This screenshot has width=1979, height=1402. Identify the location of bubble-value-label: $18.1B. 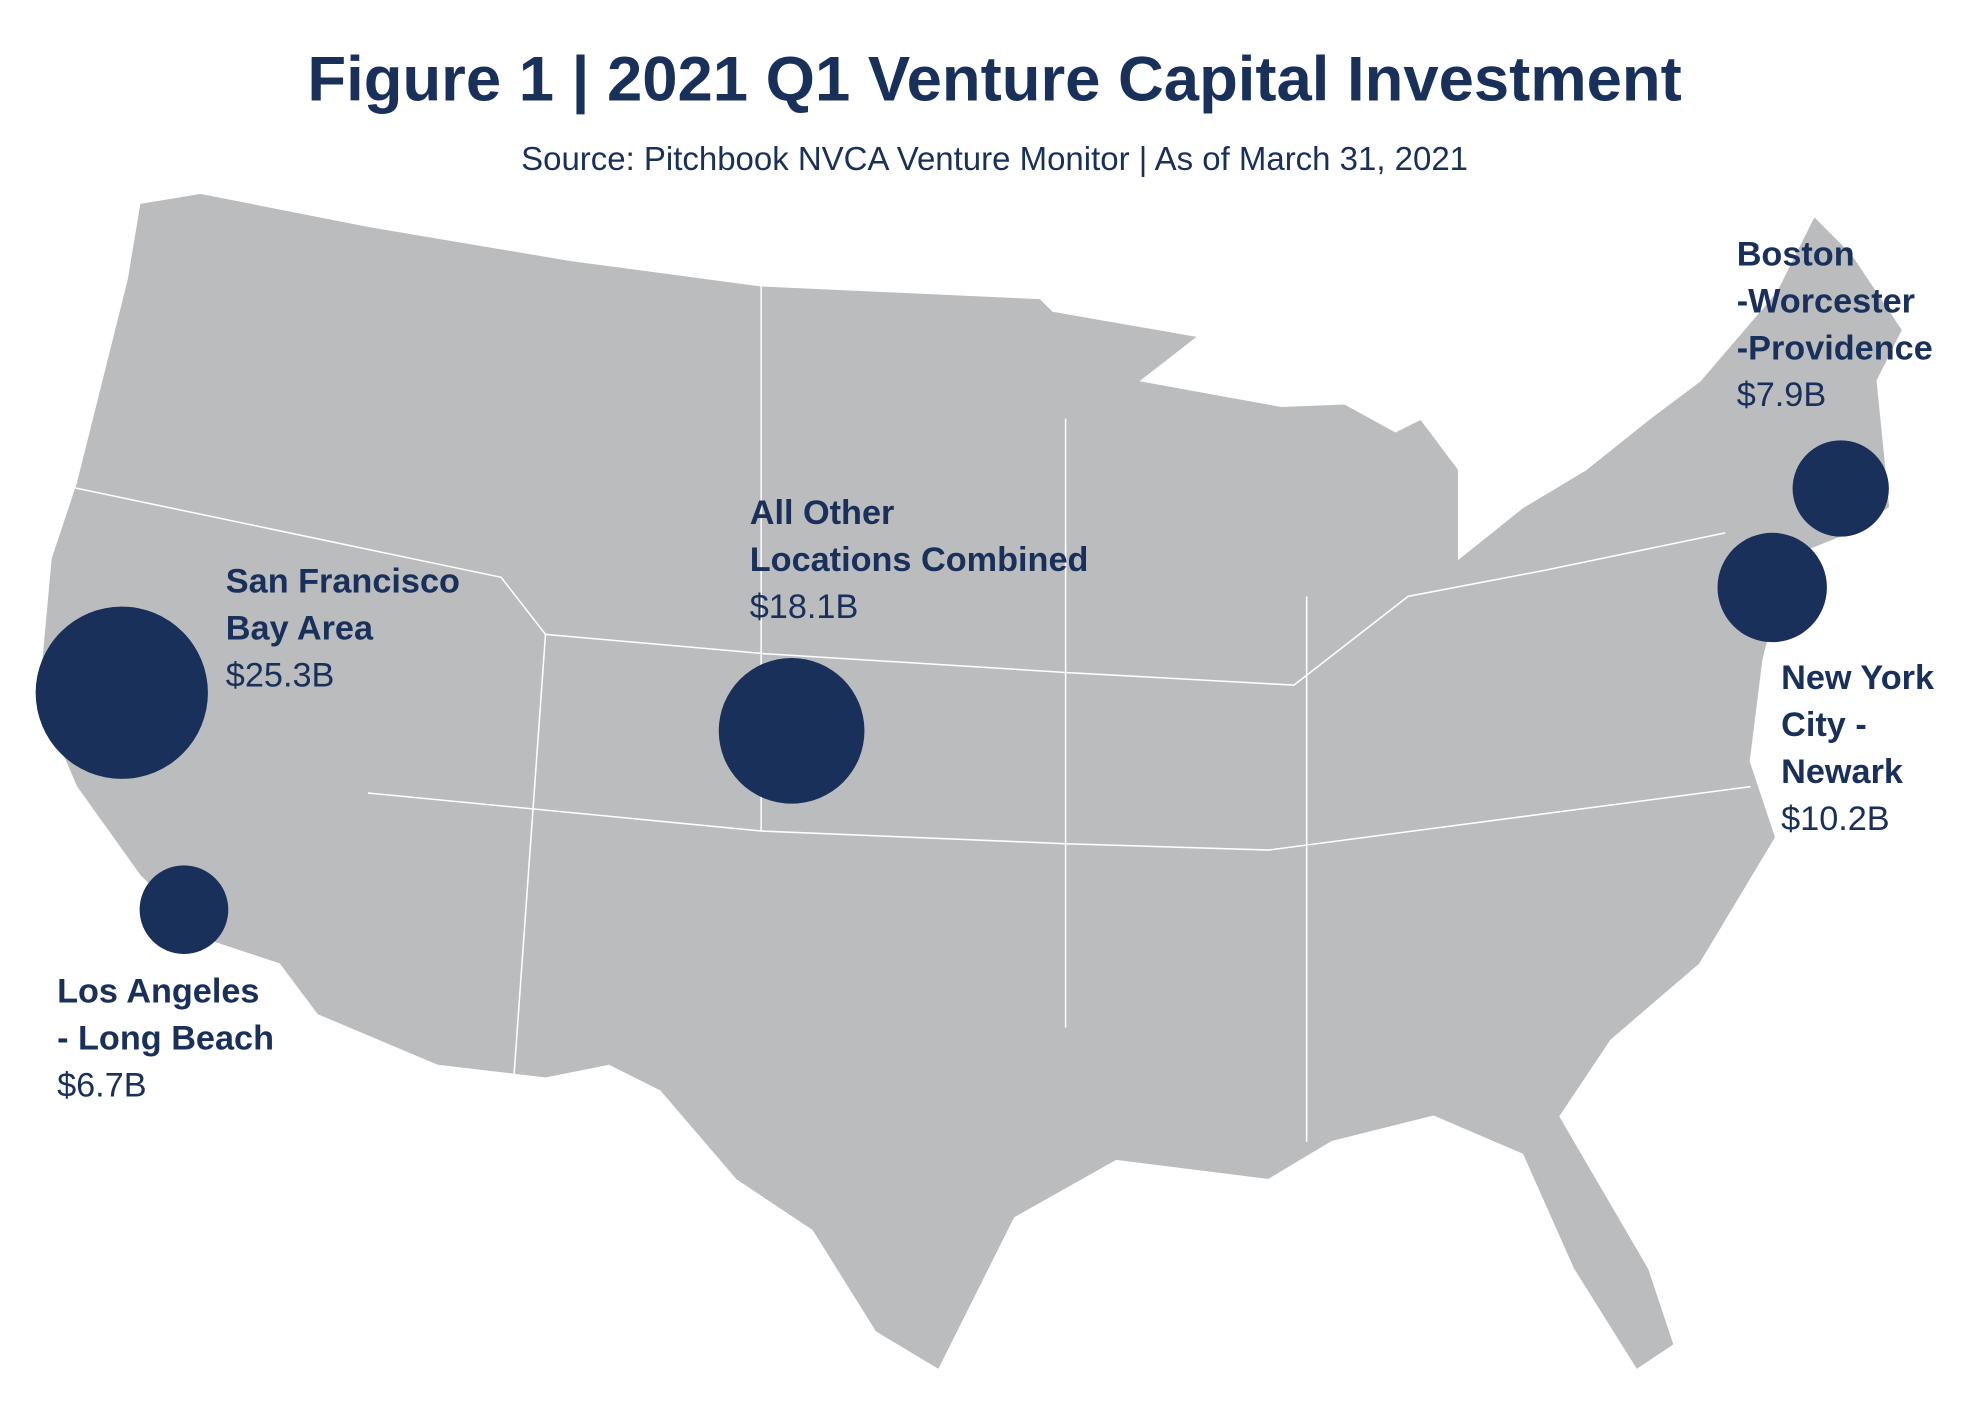
(804, 607).